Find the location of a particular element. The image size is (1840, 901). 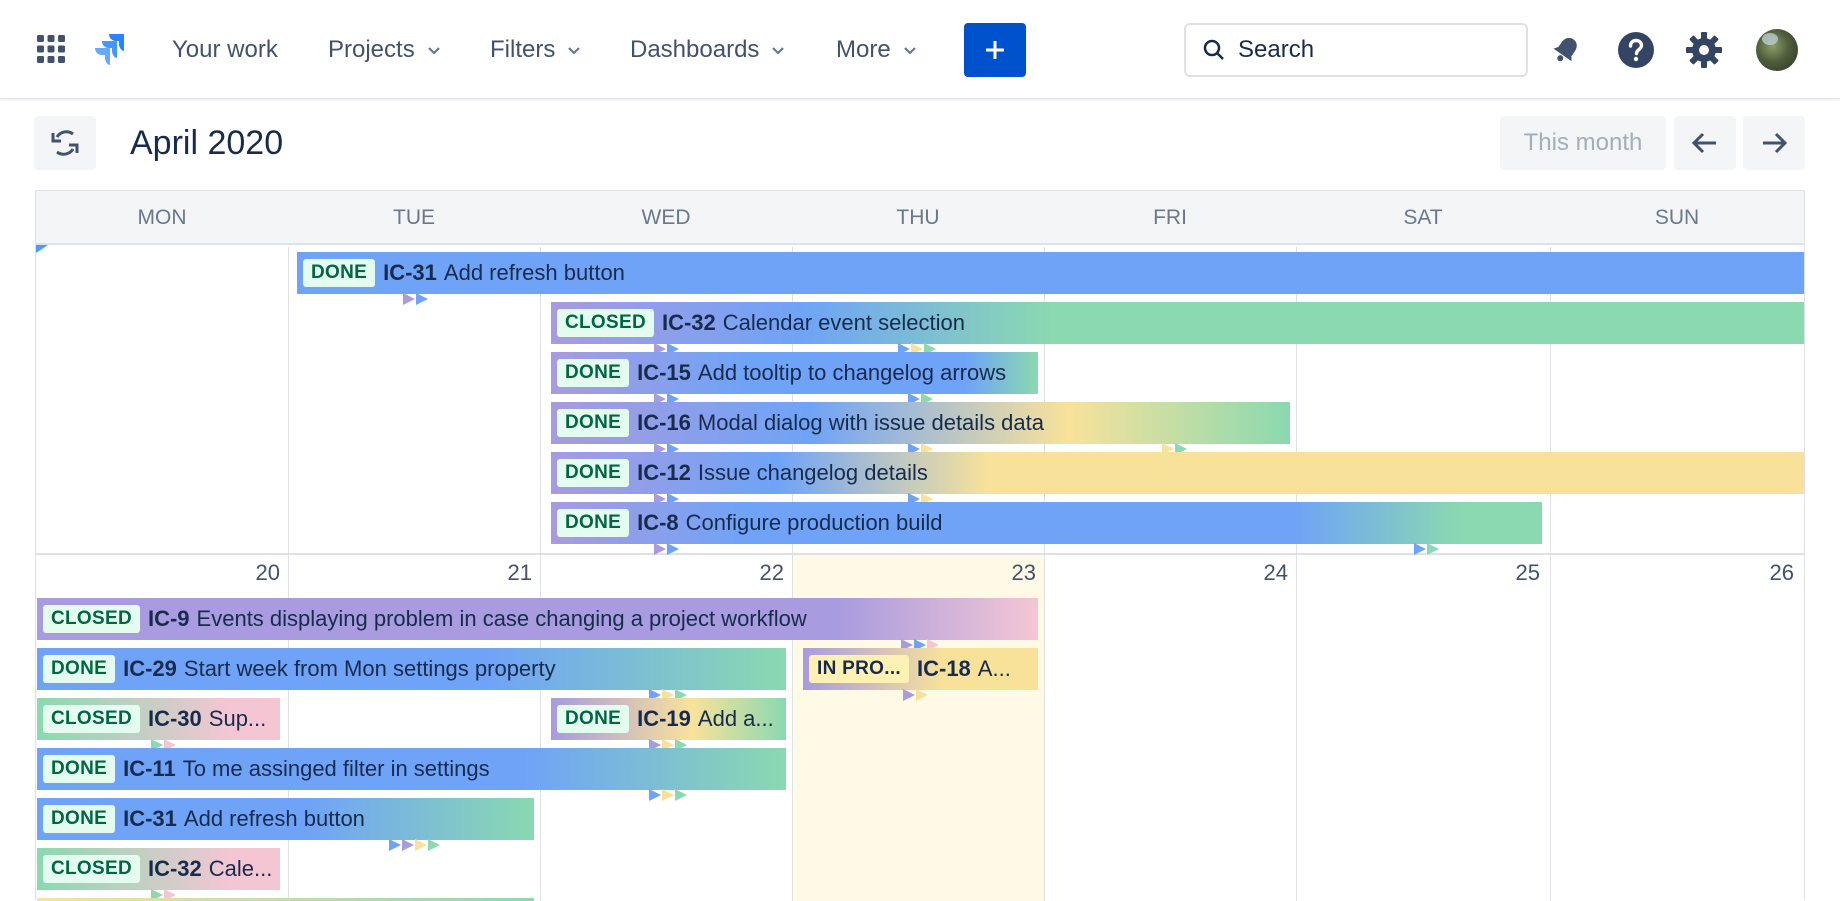

calendar-event: CLOSED IC-32 Calendar event selection is located at coordinates (1177, 328).